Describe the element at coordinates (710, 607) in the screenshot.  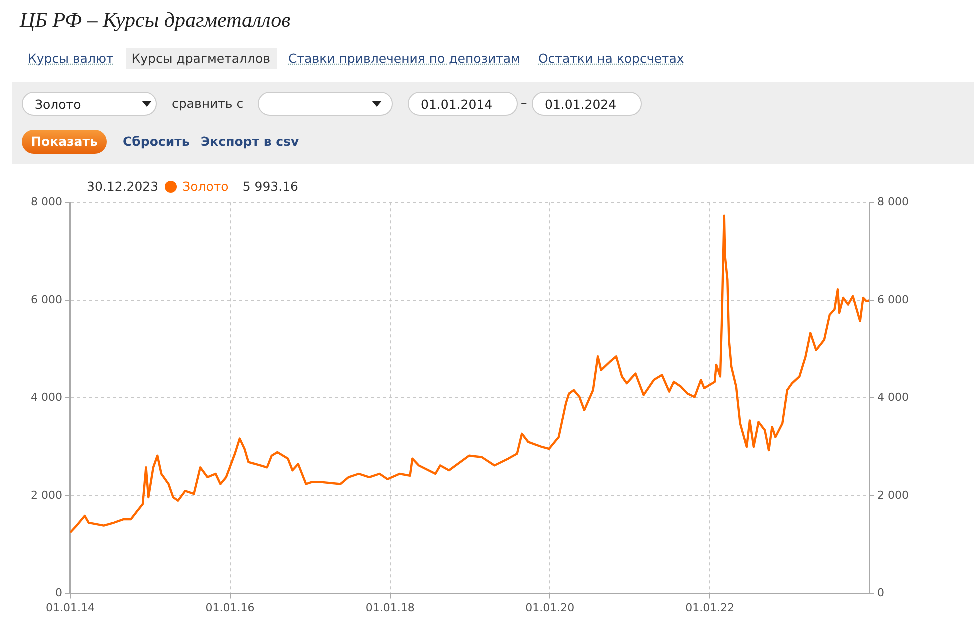
I see `x-tick-label: 01.01.22` at that location.